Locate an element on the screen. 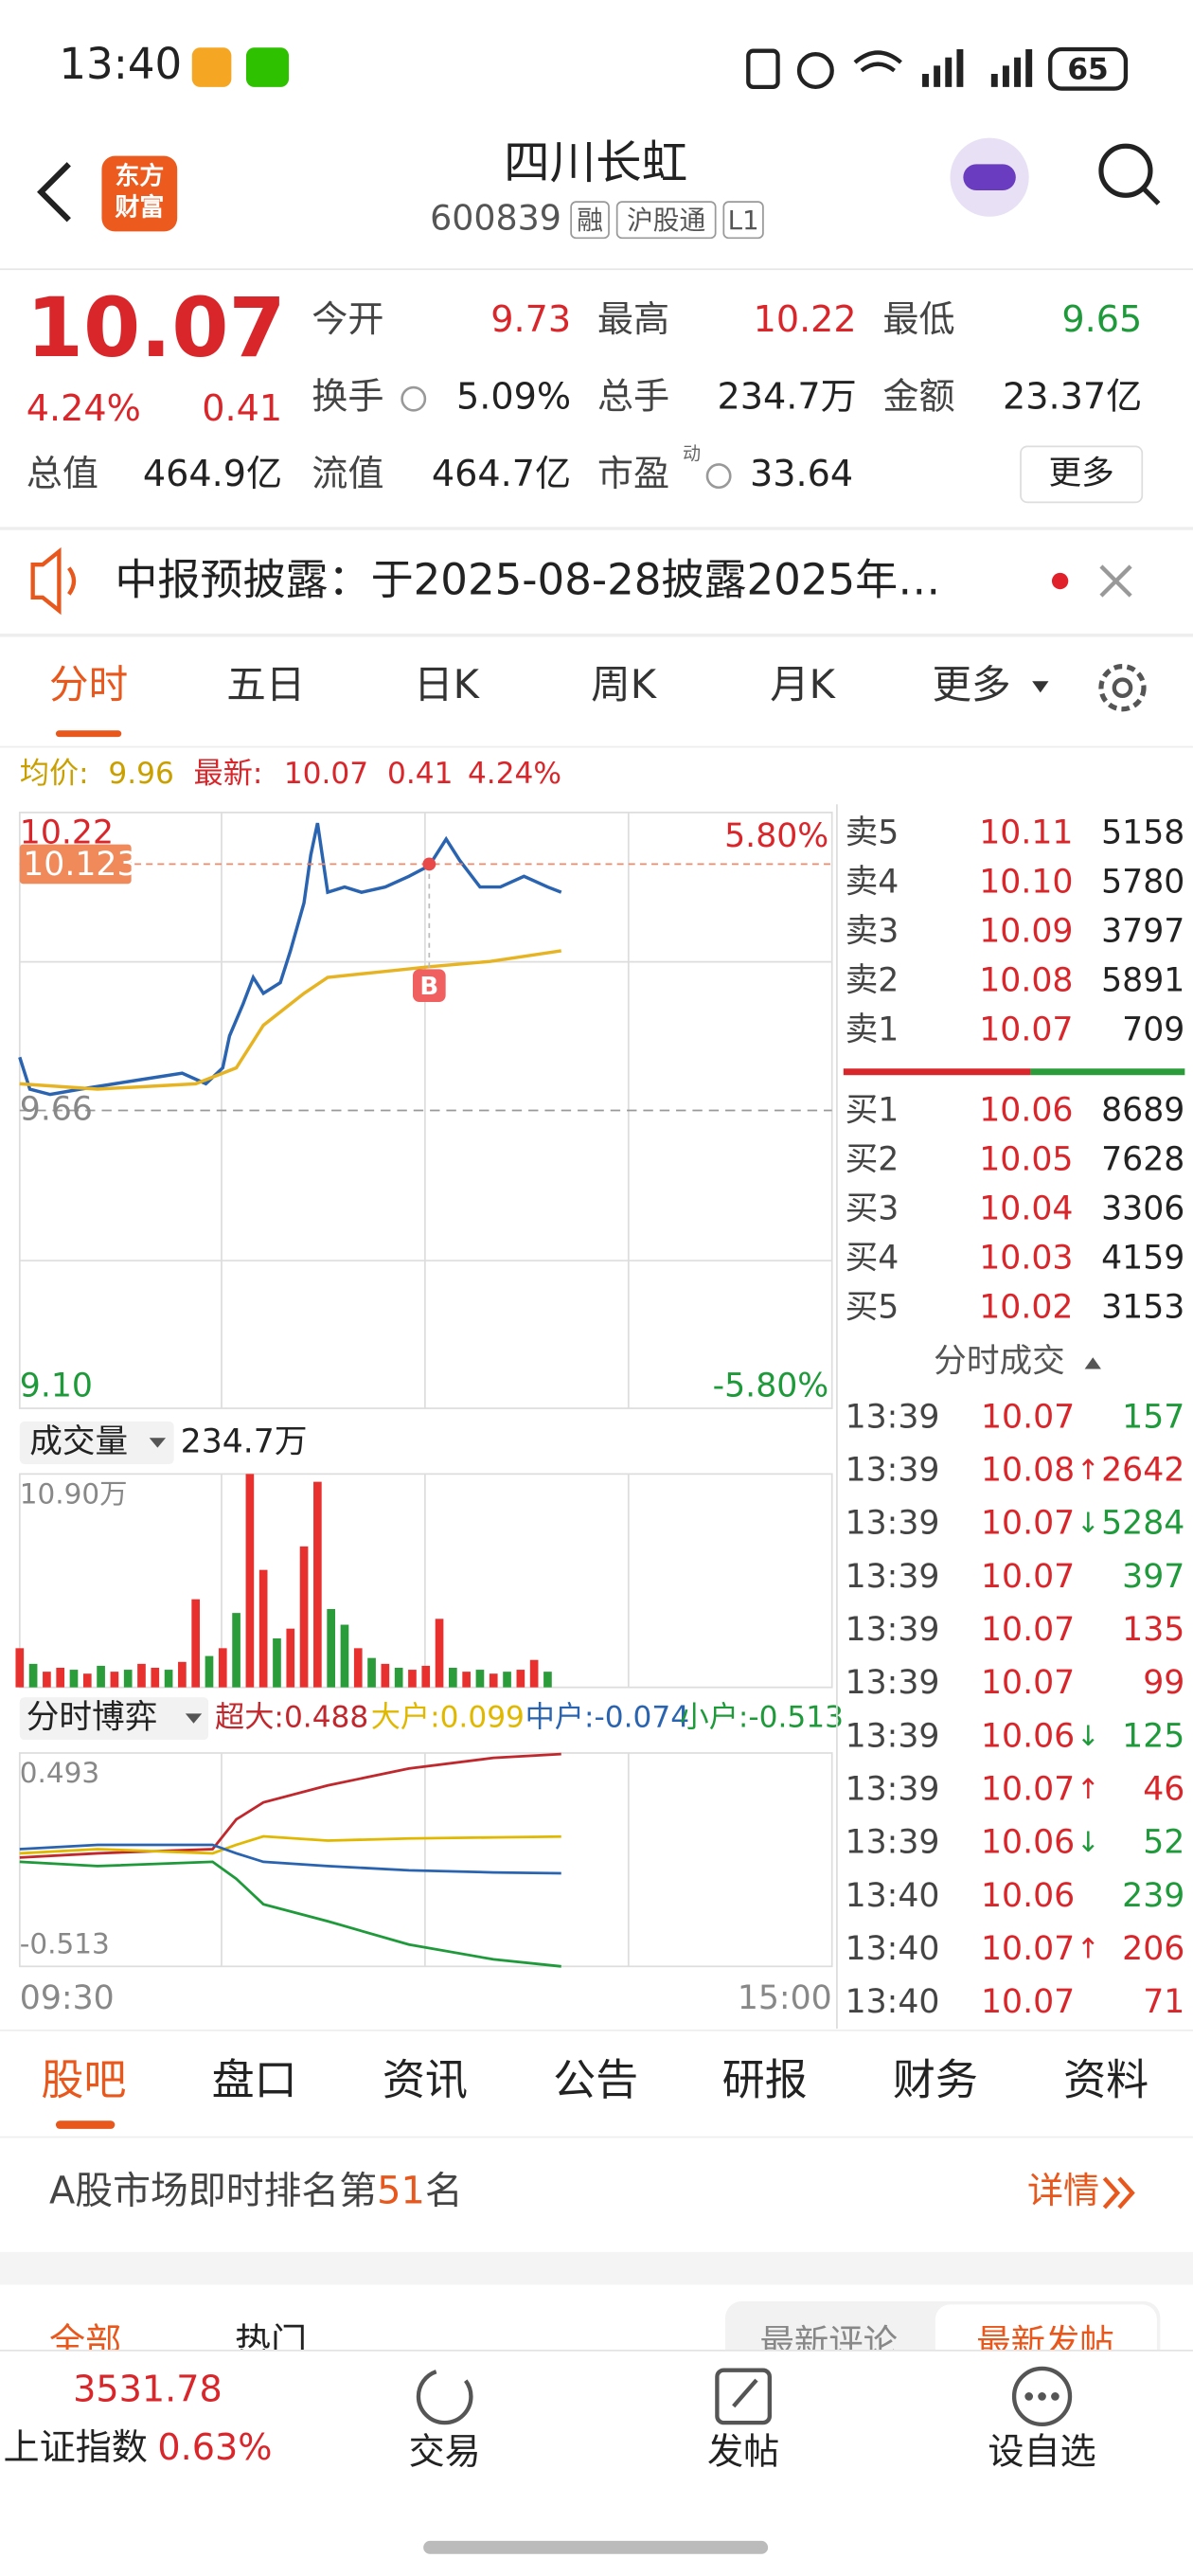  period-tab: 日K is located at coordinates (447, 684).